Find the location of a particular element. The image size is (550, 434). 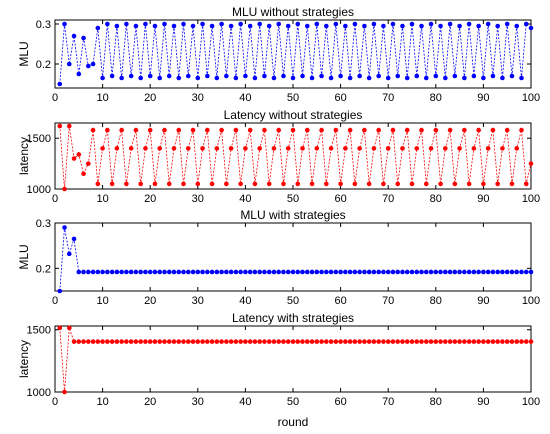

y-axis-label: MLU is located at coordinates (24, 256).